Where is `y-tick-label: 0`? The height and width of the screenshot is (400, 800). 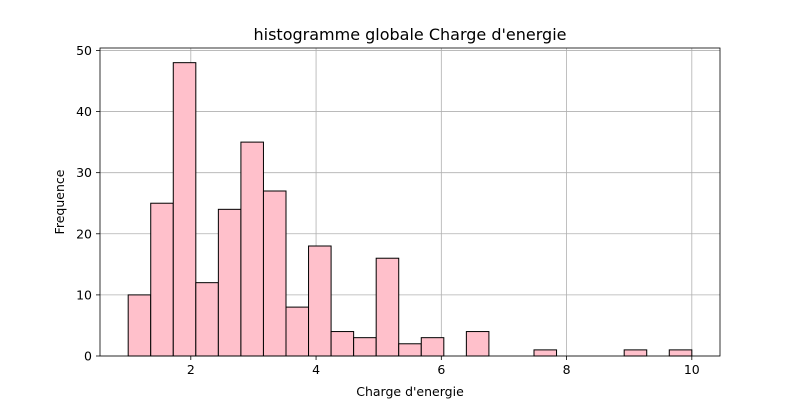 y-tick-label: 0 is located at coordinates (88, 356).